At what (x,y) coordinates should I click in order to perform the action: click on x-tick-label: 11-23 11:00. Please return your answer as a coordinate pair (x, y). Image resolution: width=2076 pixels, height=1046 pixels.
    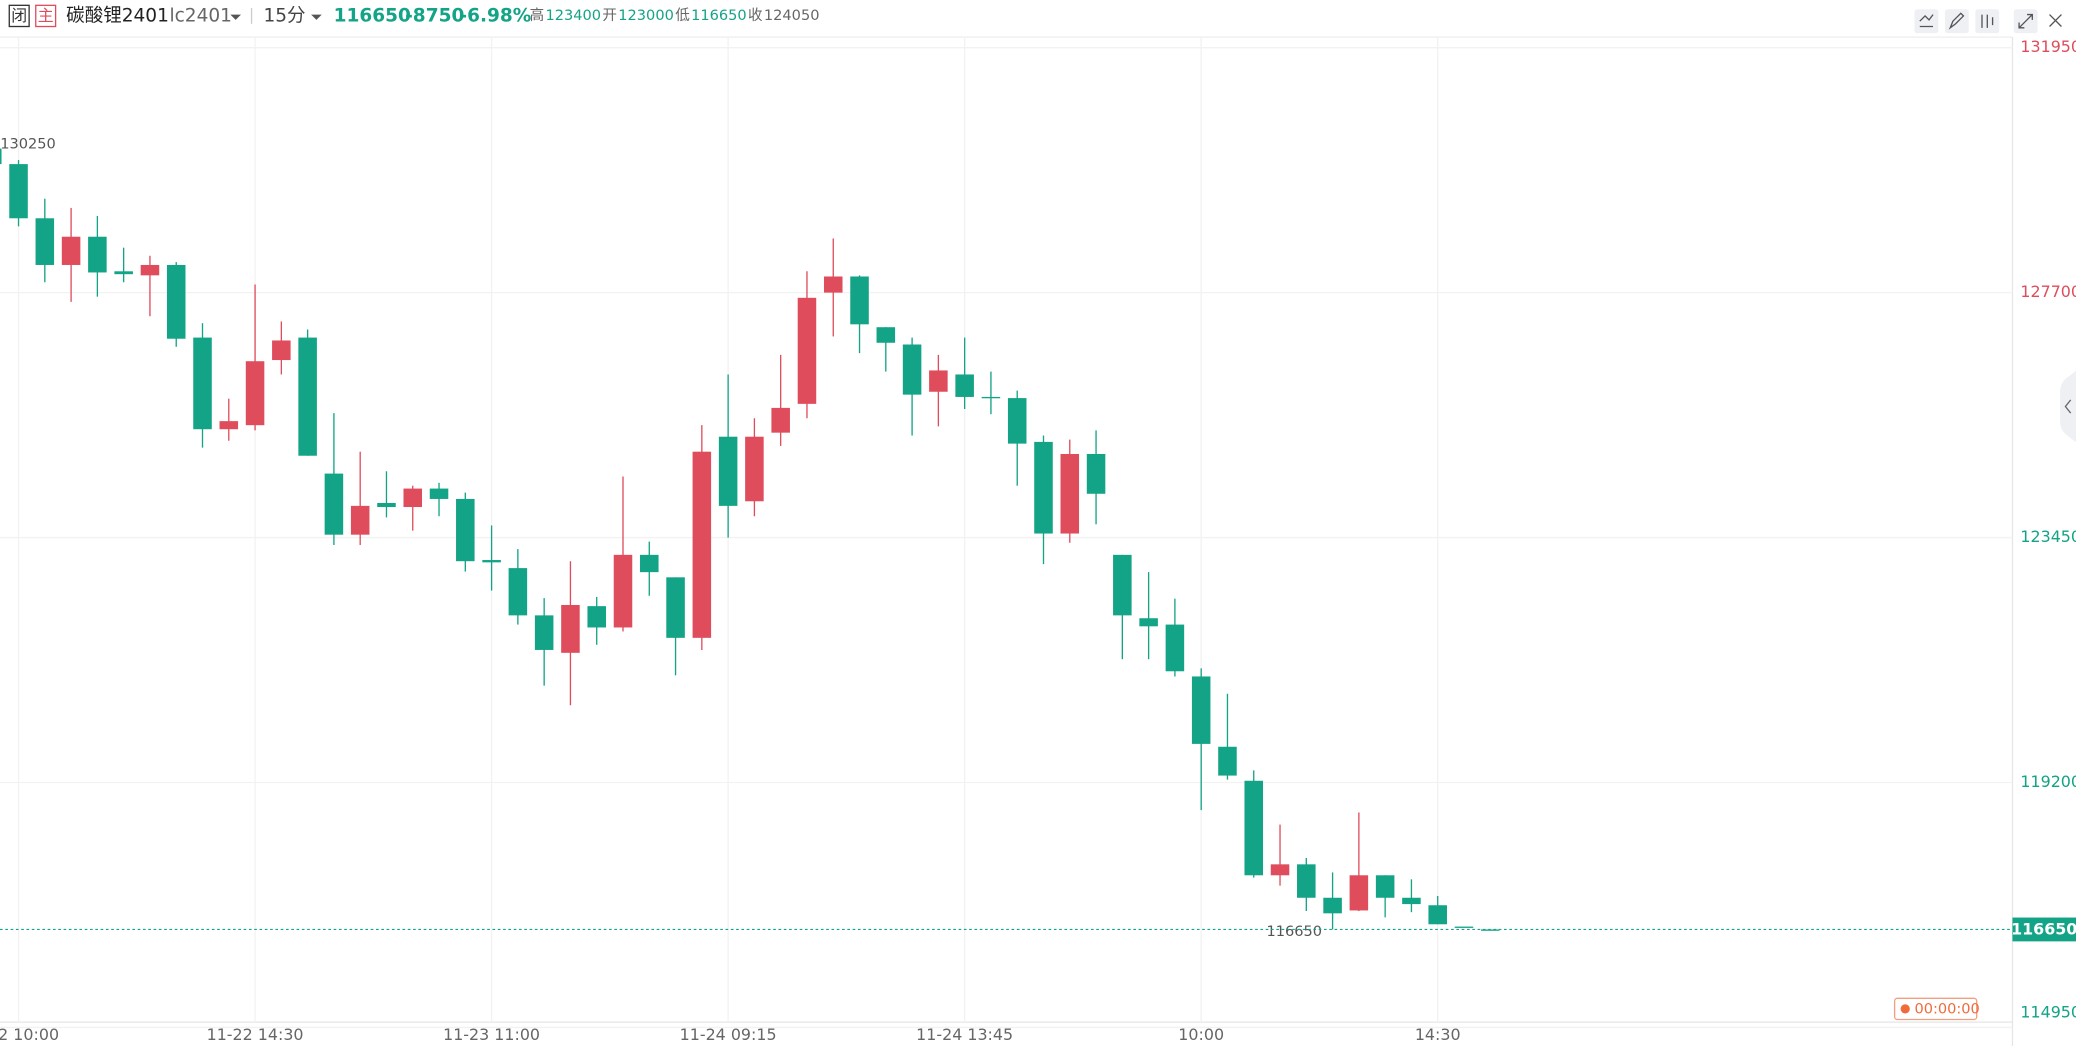
    Looking at the image, I should click on (491, 1034).